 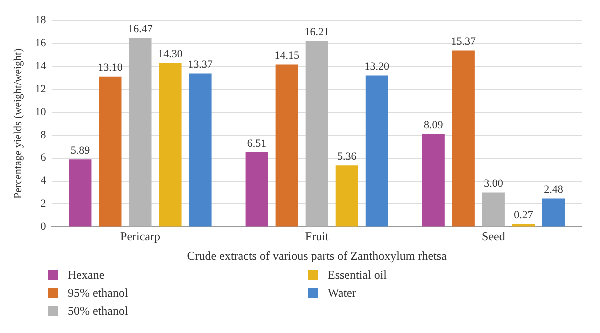 What do you see at coordinates (140, 237) in the screenshot?
I see `x-tick-label: Pericarp` at bounding box center [140, 237].